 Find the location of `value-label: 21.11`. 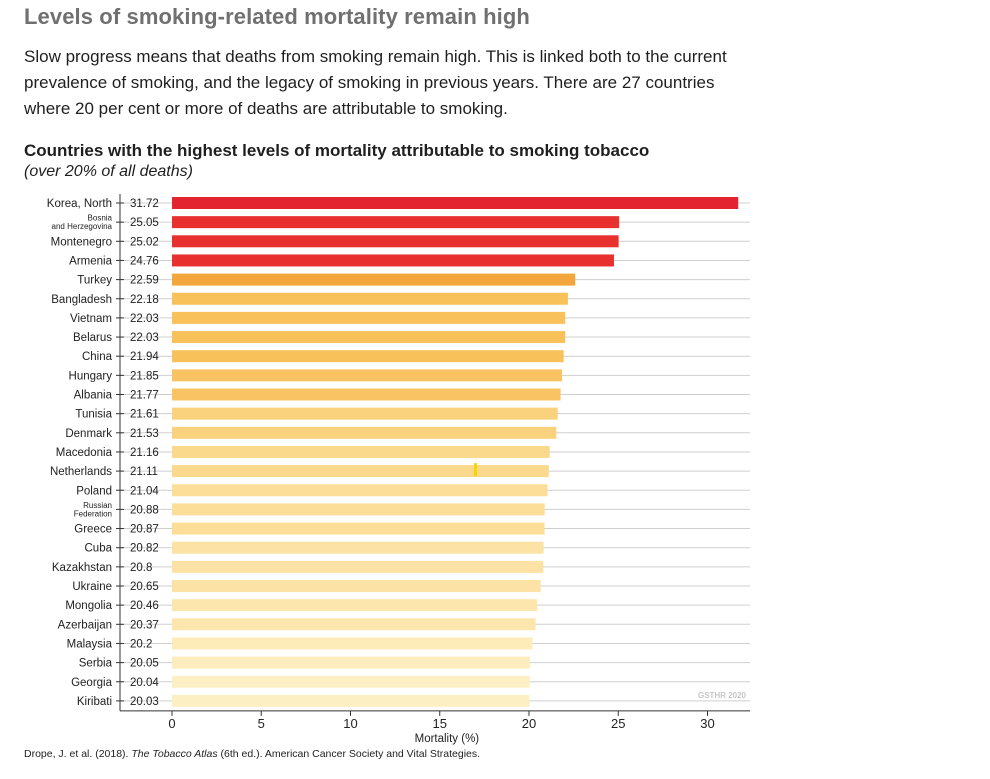

value-label: 21.11 is located at coordinates (144, 472).